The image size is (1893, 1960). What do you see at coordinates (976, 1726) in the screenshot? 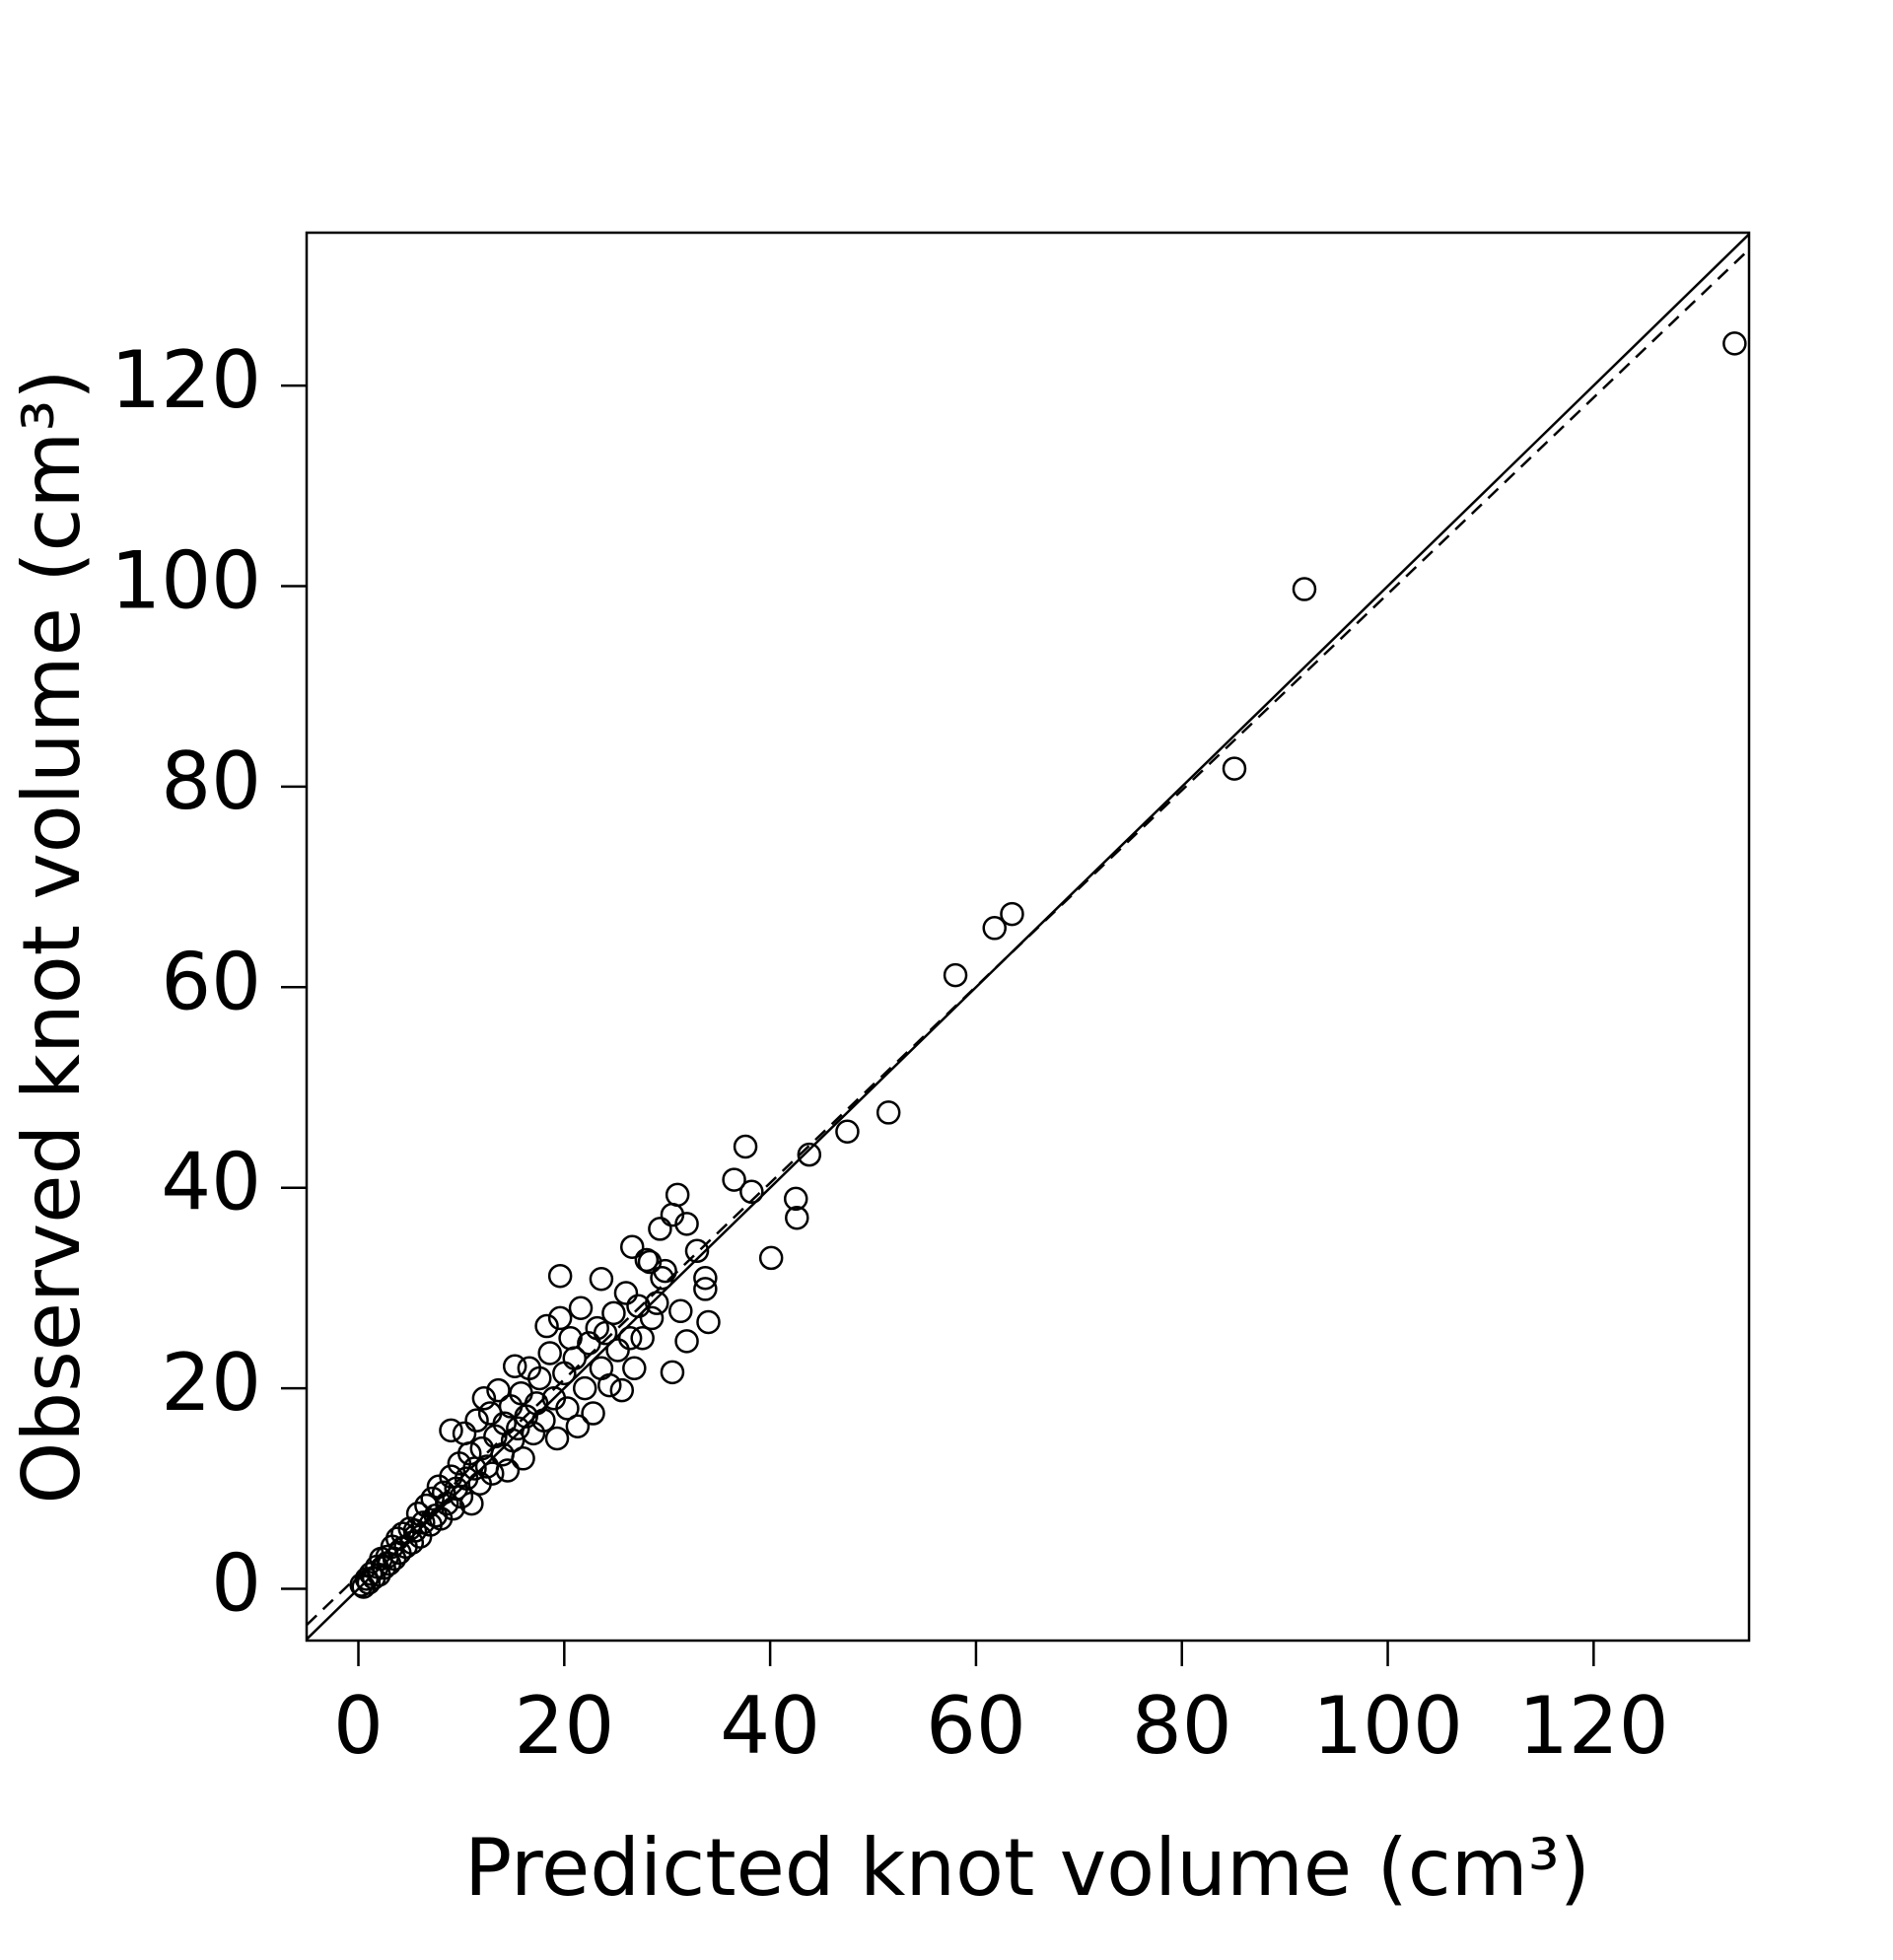
I see `x-tick-label: 60` at bounding box center [976, 1726].